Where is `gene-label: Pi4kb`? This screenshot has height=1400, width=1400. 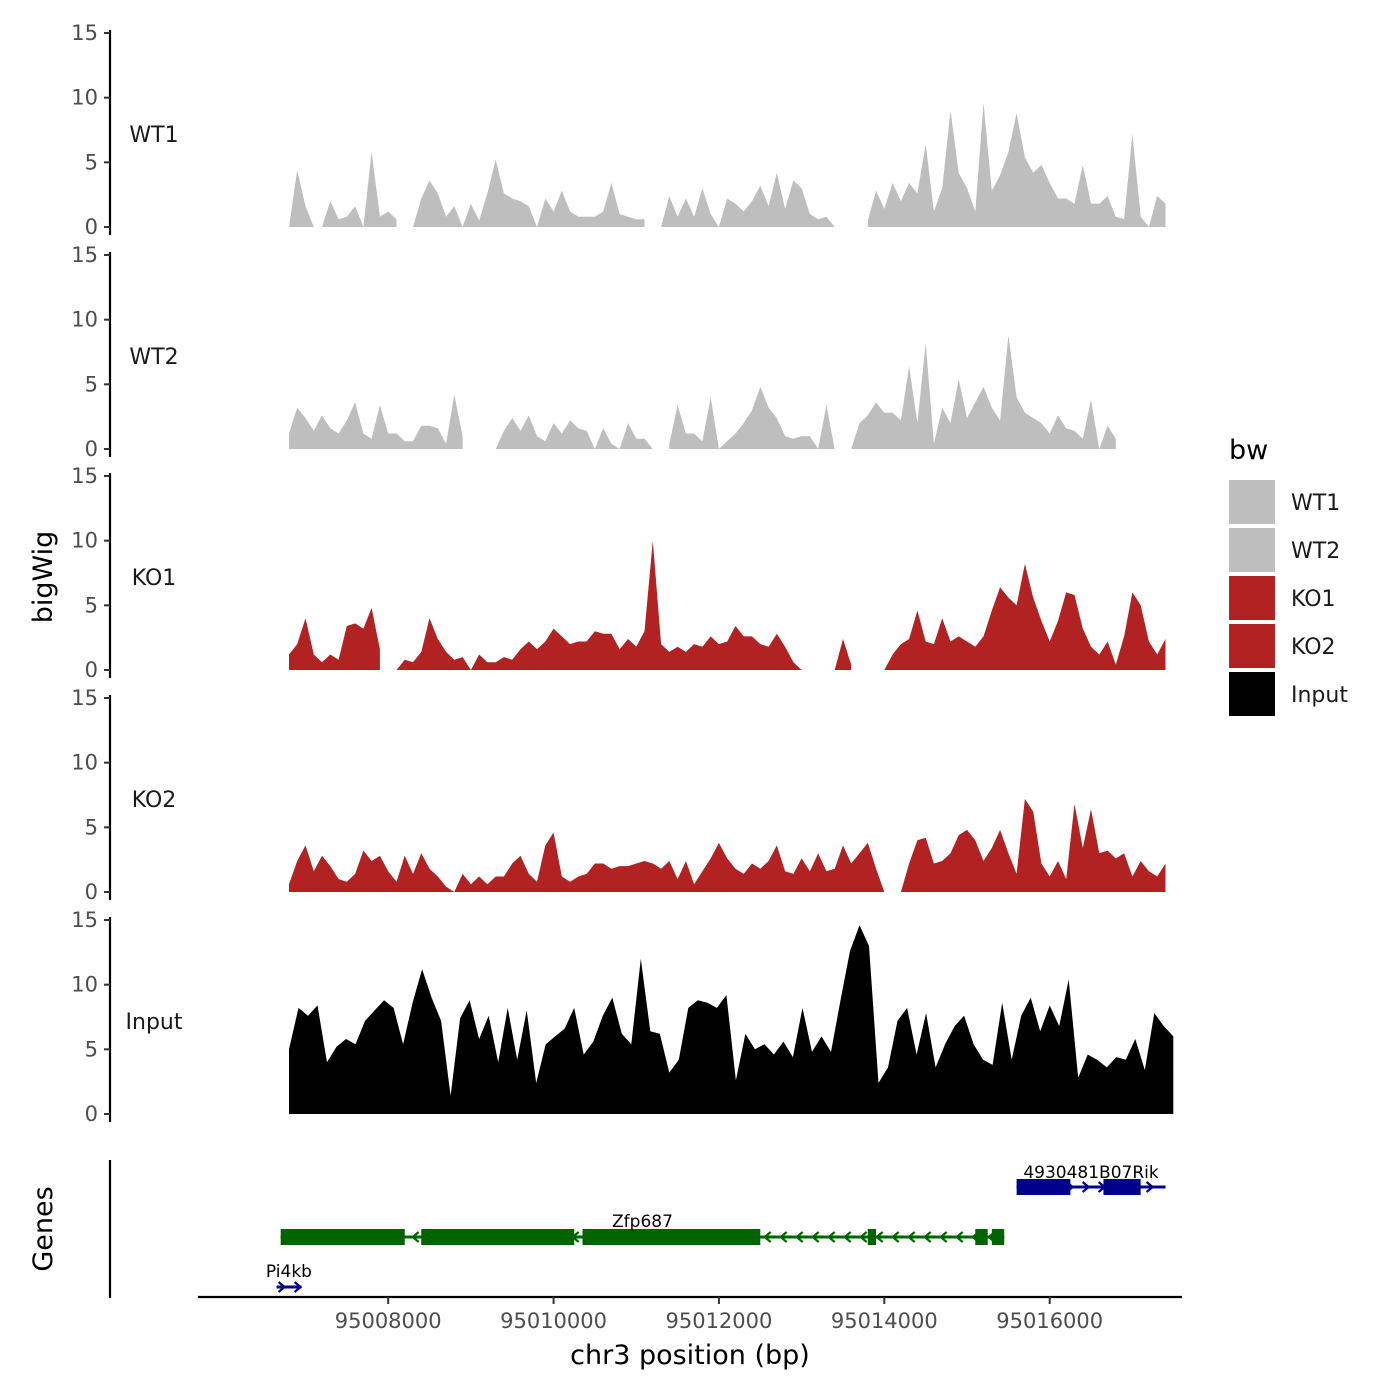
gene-label: Pi4kb is located at coordinates (289, 1272).